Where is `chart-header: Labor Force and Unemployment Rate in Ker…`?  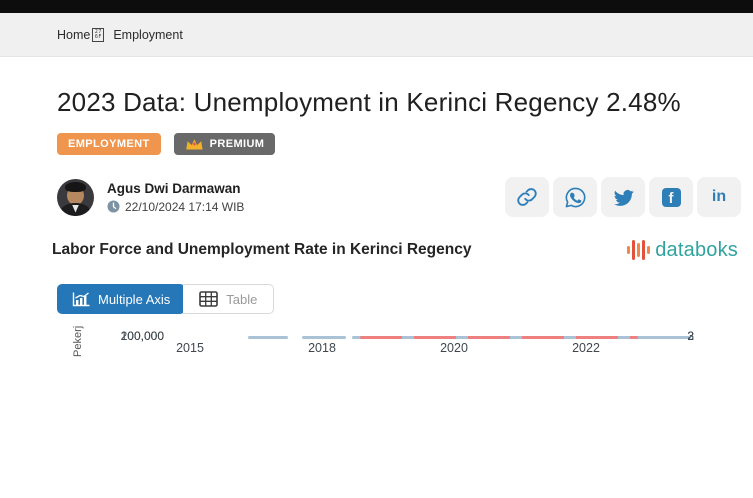 chart-header: Labor Force and Unemployment Rate in Ker… is located at coordinates (395, 250).